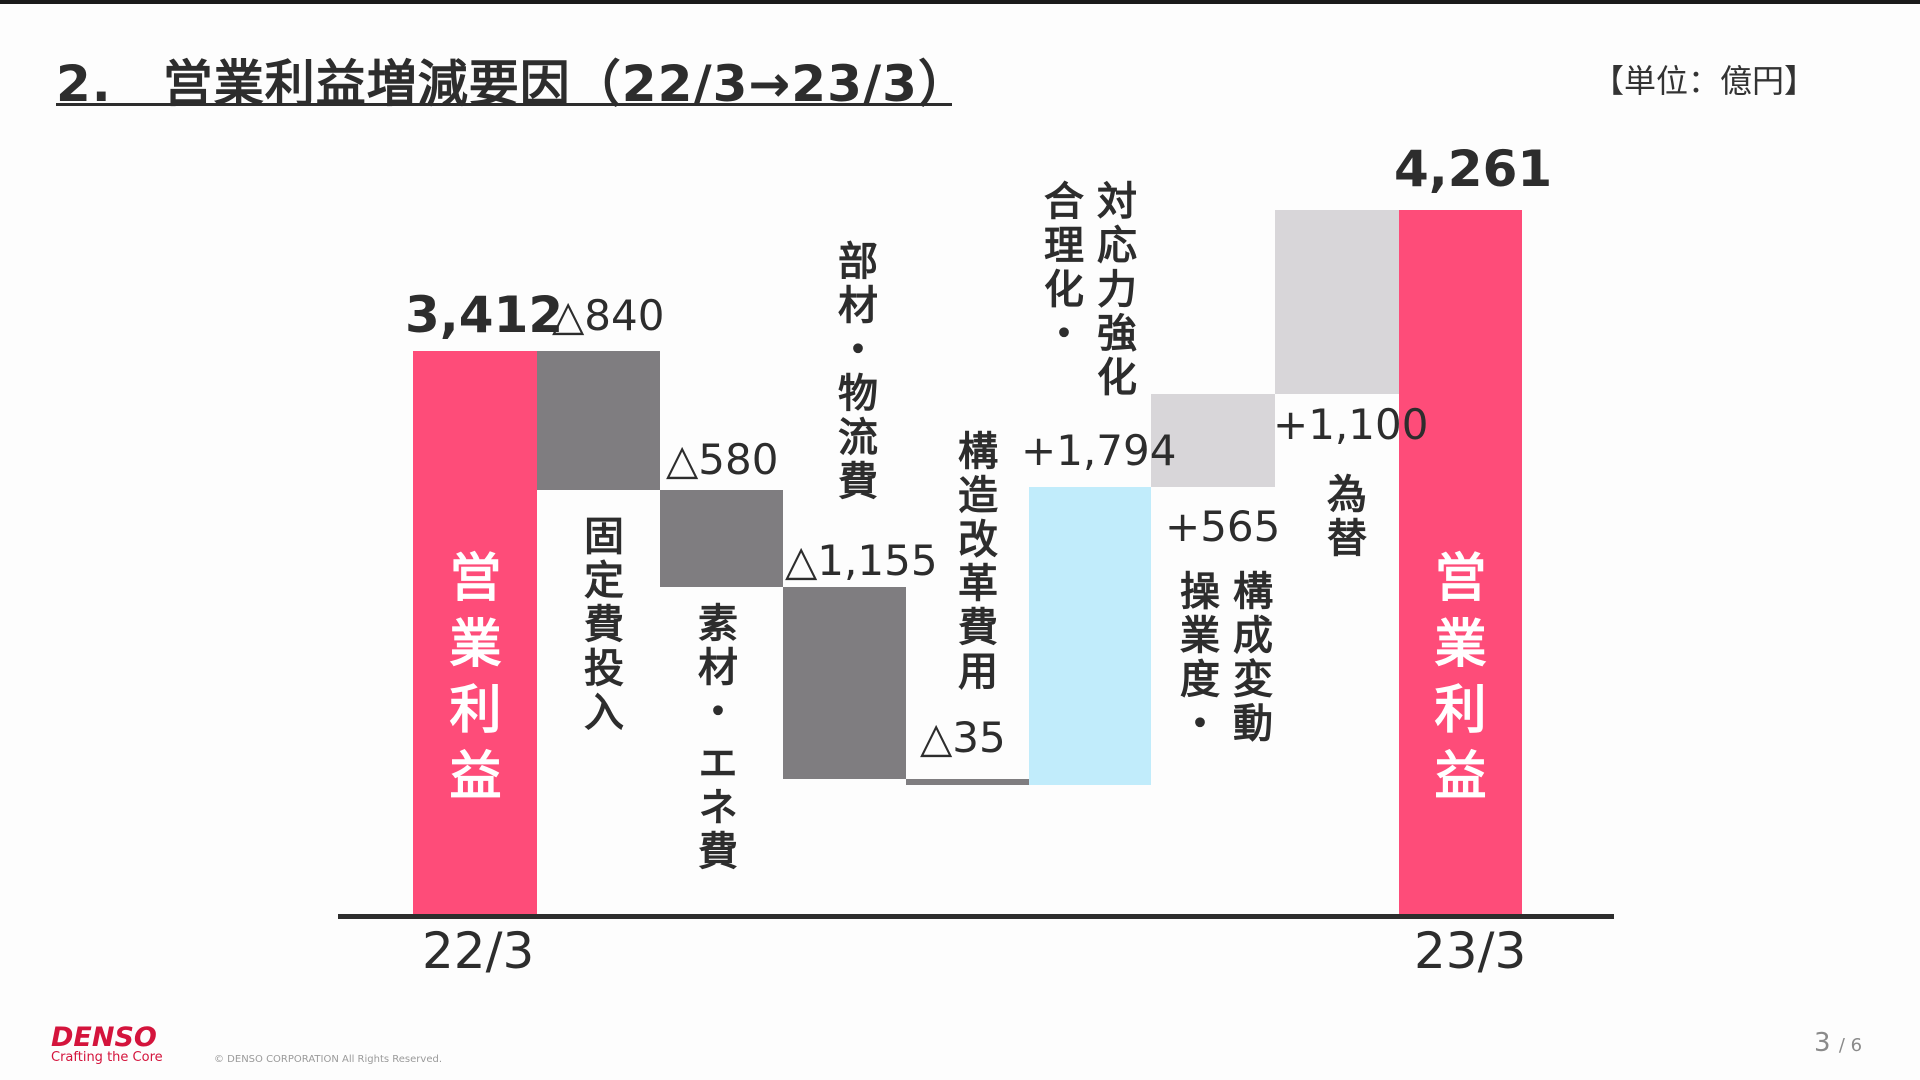 The image size is (1920, 1080). Describe the element at coordinates (1213, 440) in the screenshot. I see `bar-volume-mix` at that location.